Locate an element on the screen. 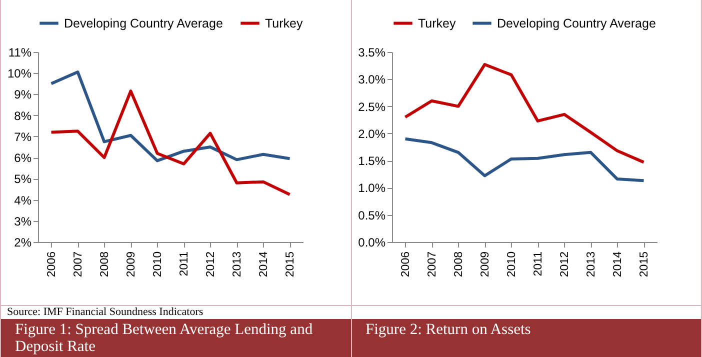  y-tick-label: 2.0% is located at coordinates (372, 133).